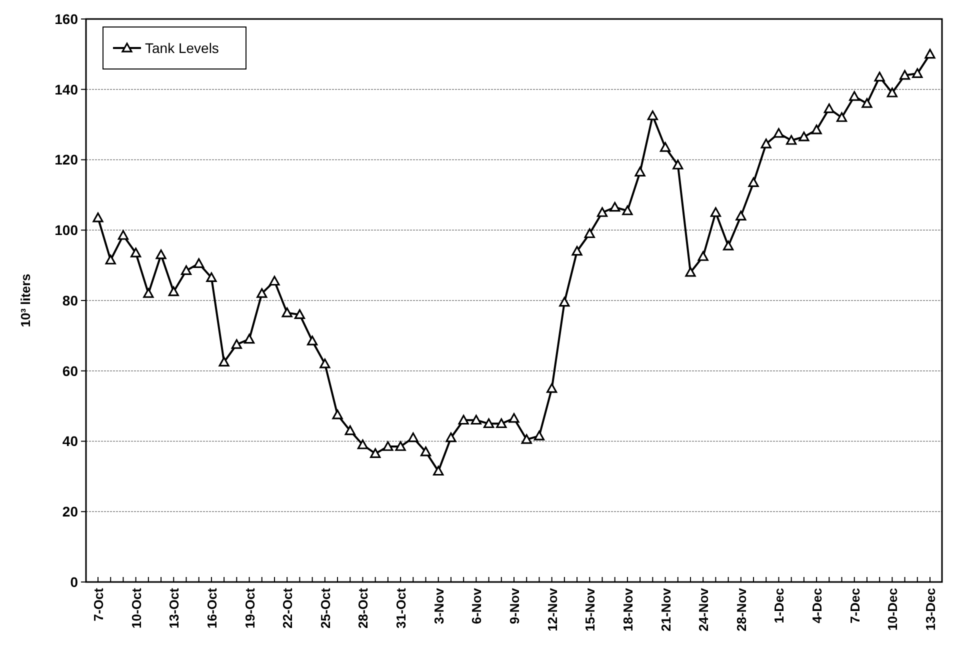 The image size is (956, 648). What do you see at coordinates (70, 370) in the screenshot?
I see `y-tick-label: 60` at bounding box center [70, 370].